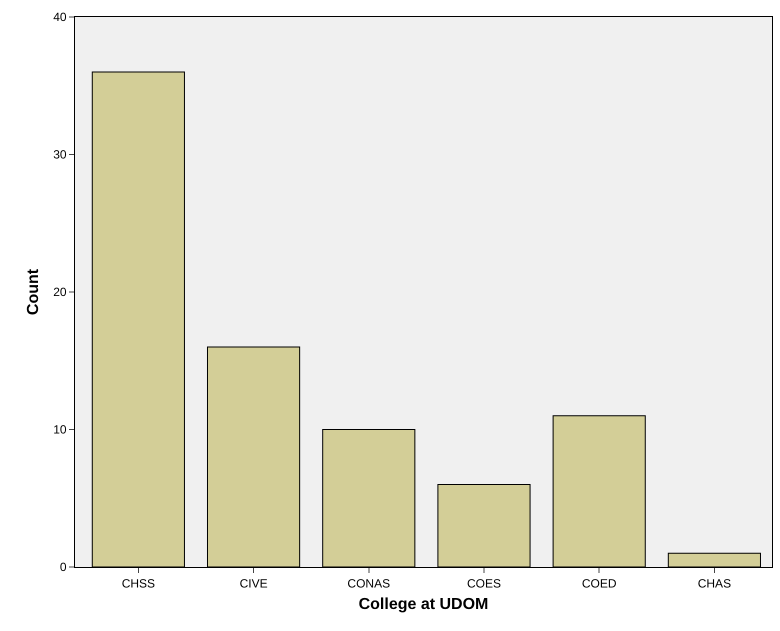 The width and height of the screenshot is (780, 631). What do you see at coordinates (33, 292) in the screenshot?
I see `y-axis-title: Count` at bounding box center [33, 292].